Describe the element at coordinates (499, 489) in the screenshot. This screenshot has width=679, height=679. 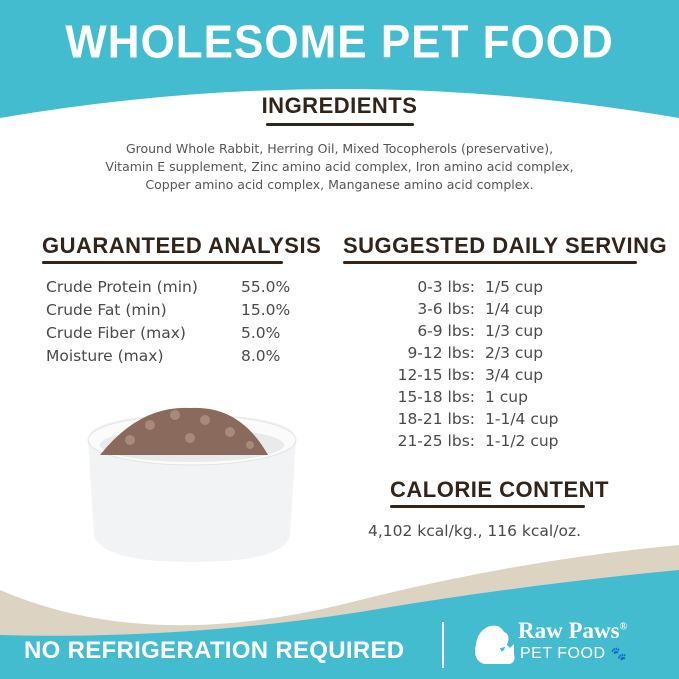
I see `calorie-heading: CALORIE CONTENT` at that location.